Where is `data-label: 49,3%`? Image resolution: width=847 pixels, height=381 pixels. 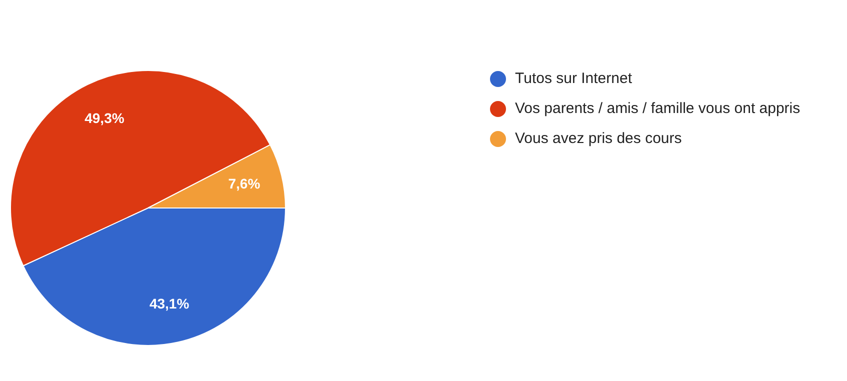 data-label: 49,3% is located at coordinates (104, 118).